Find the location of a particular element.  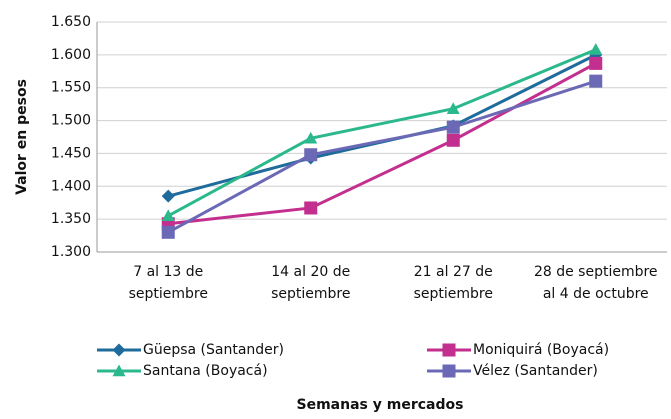

x-axis-title: Semanas y mercados is located at coordinates (380, 405).